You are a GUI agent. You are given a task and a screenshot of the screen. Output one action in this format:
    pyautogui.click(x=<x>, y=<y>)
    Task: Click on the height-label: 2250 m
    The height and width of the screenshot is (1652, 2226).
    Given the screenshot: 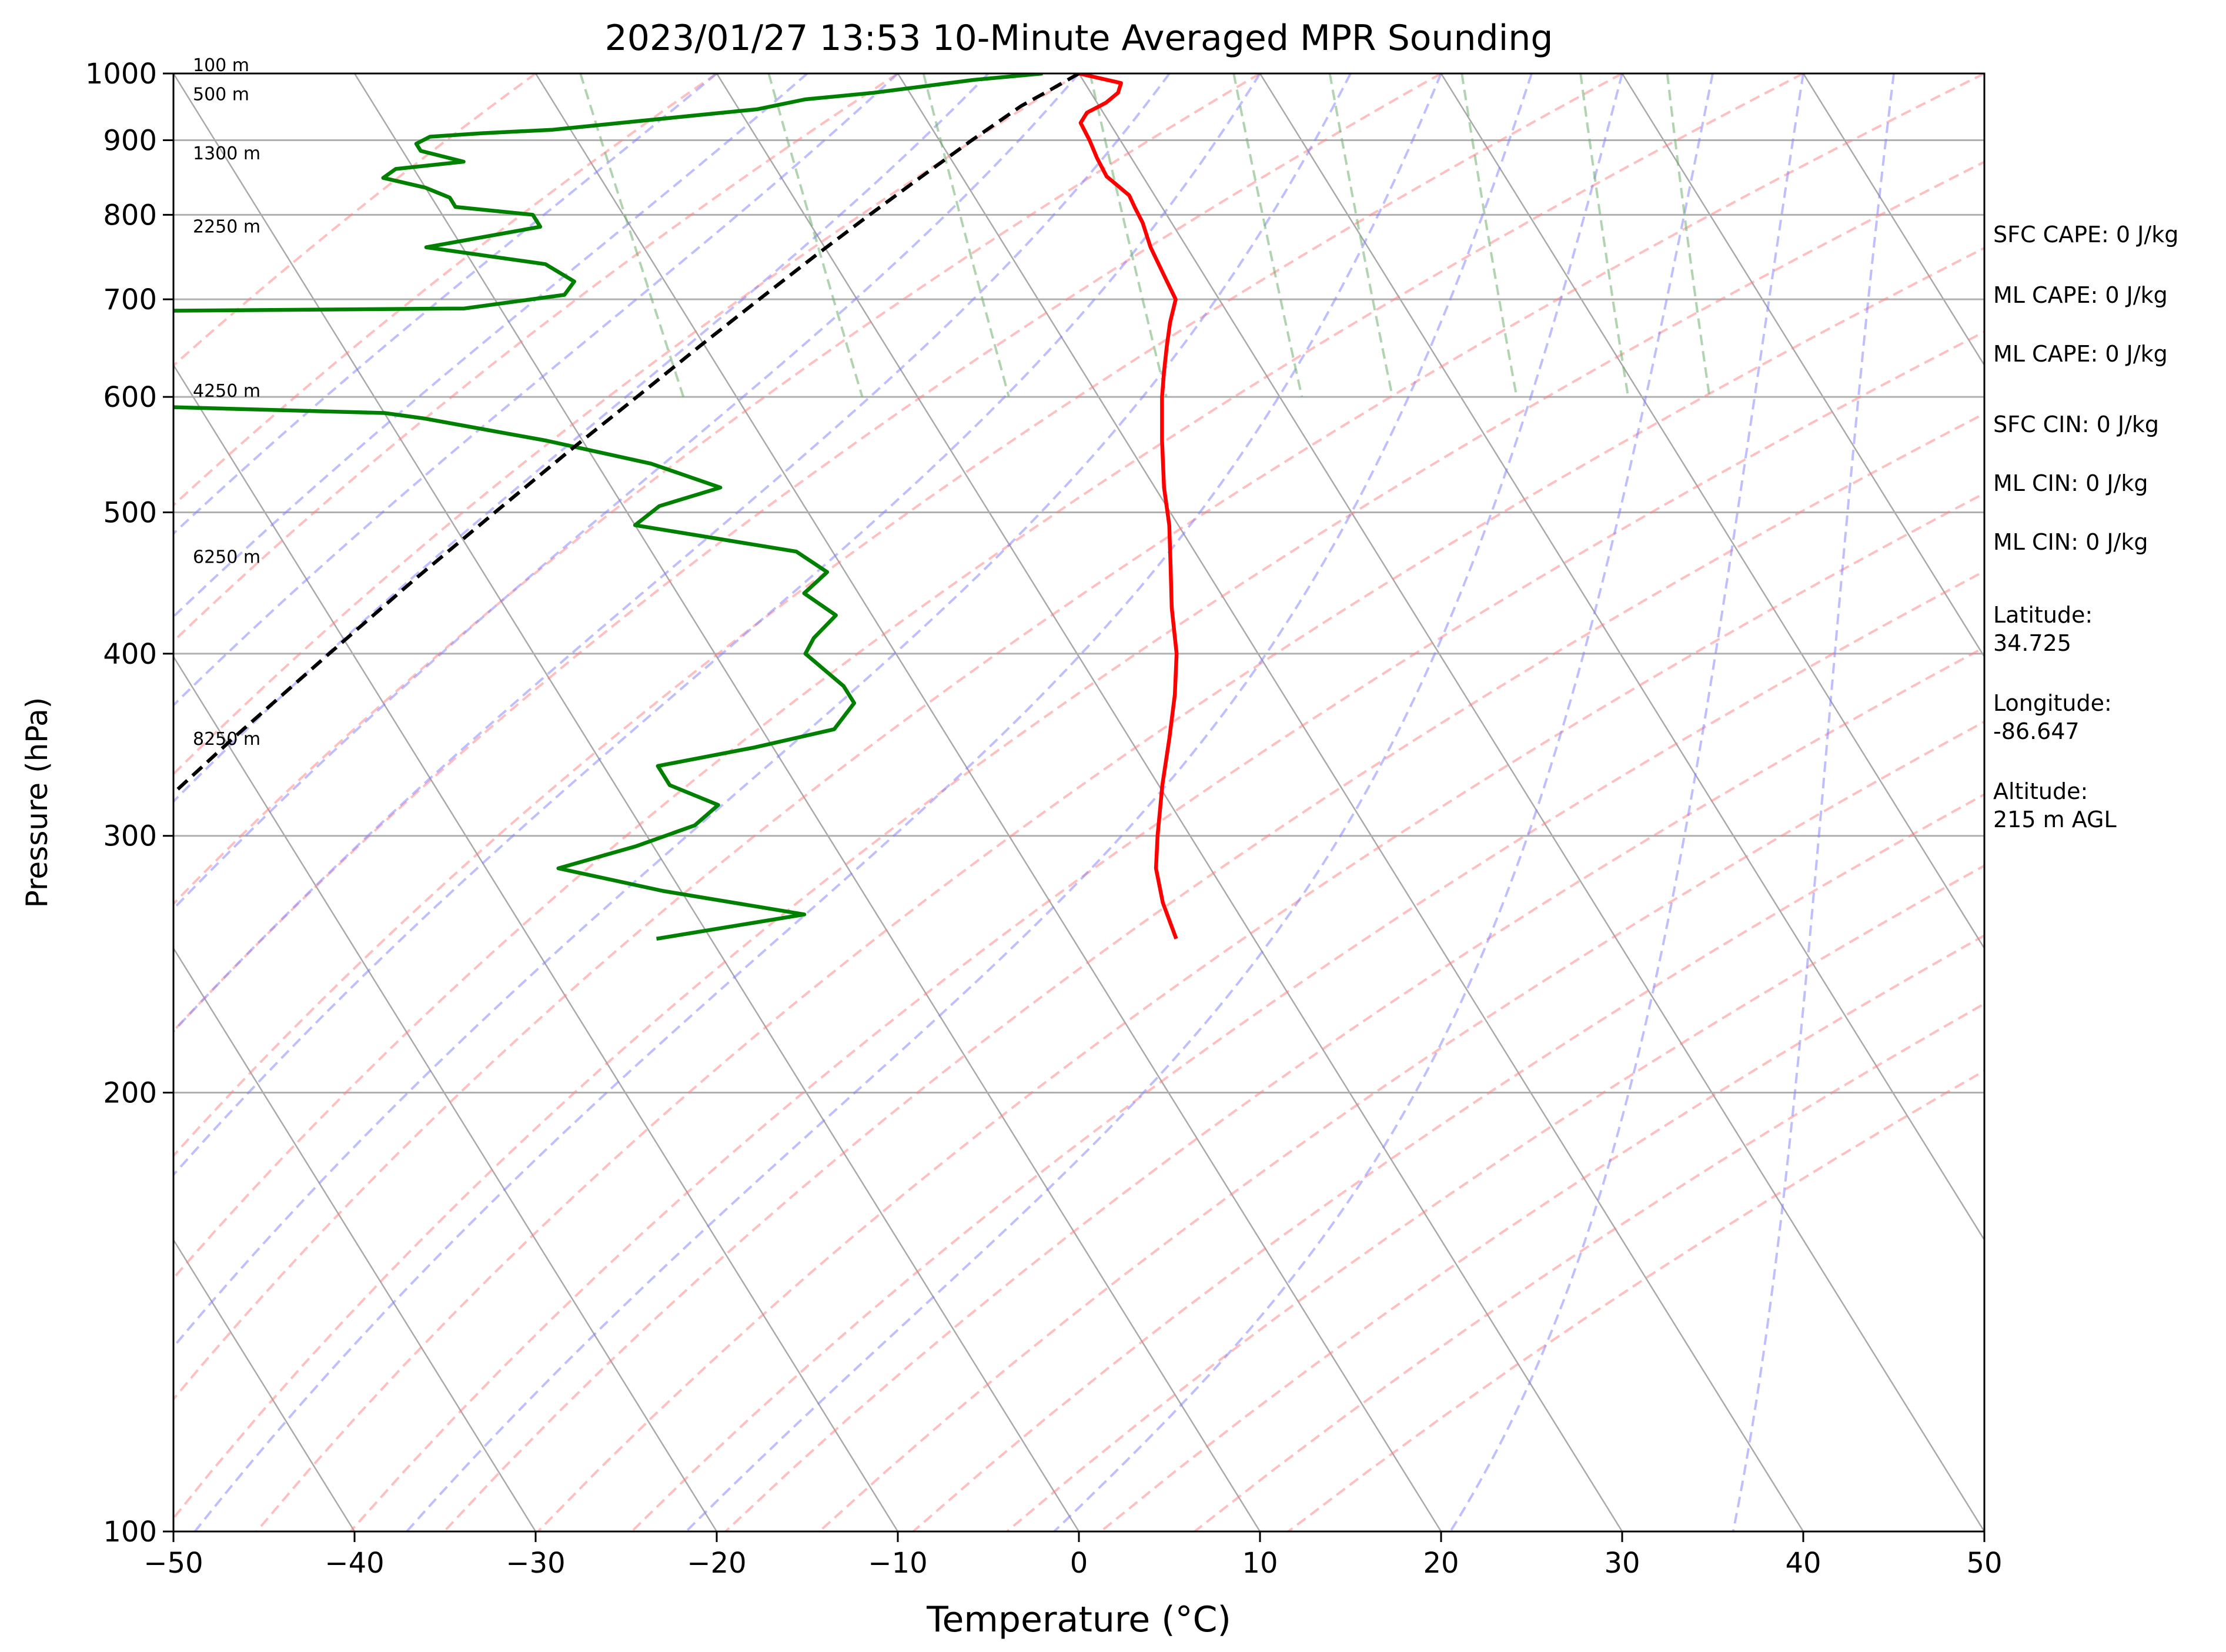 What is the action you would take?
    pyautogui.click(x=227, y=228)
    